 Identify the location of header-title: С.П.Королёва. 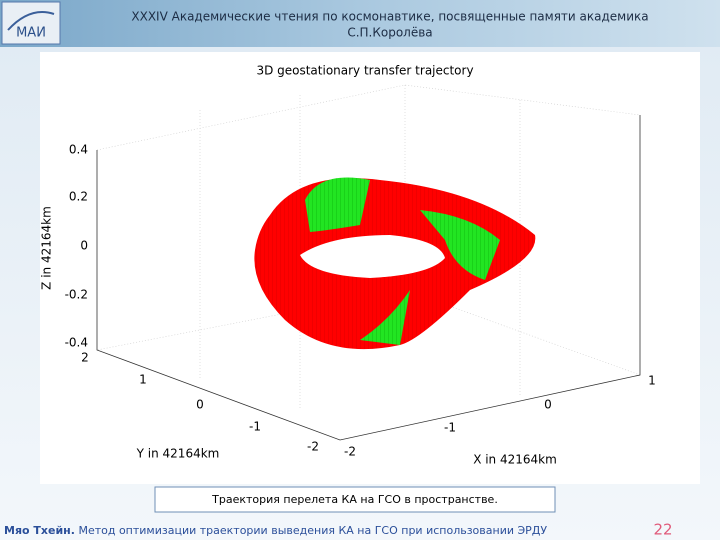
(389, 33).